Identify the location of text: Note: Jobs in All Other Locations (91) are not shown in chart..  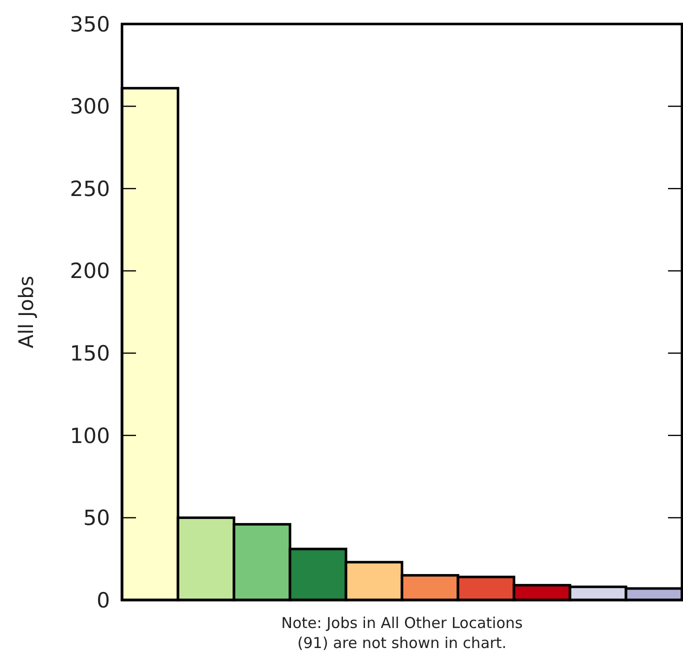
(402, 633).